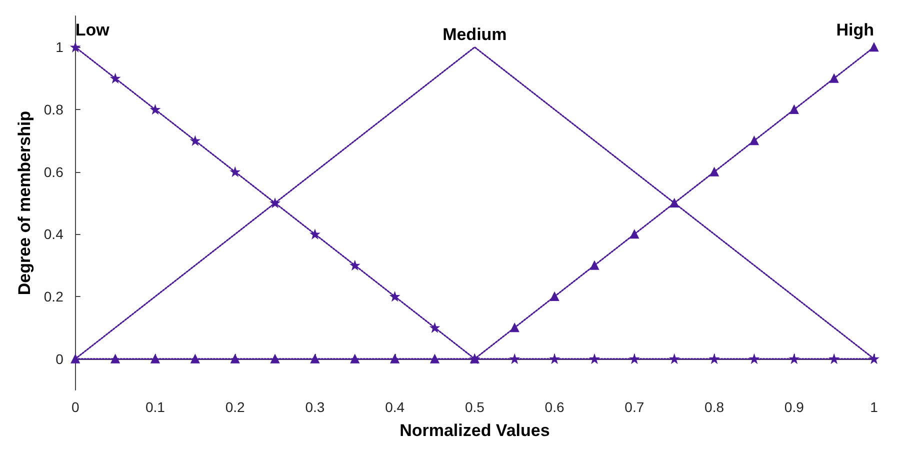 The image size is (908, 453). What do you see at coordinates (54, 110) in the screenshot?
I see `y-tick-label: 0.8` at bounding box center [54, 110].